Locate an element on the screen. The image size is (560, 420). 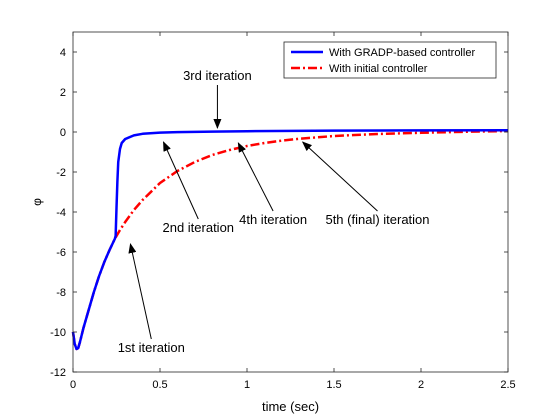
y-tick-label: 4 is located at coordinates (63, 53).